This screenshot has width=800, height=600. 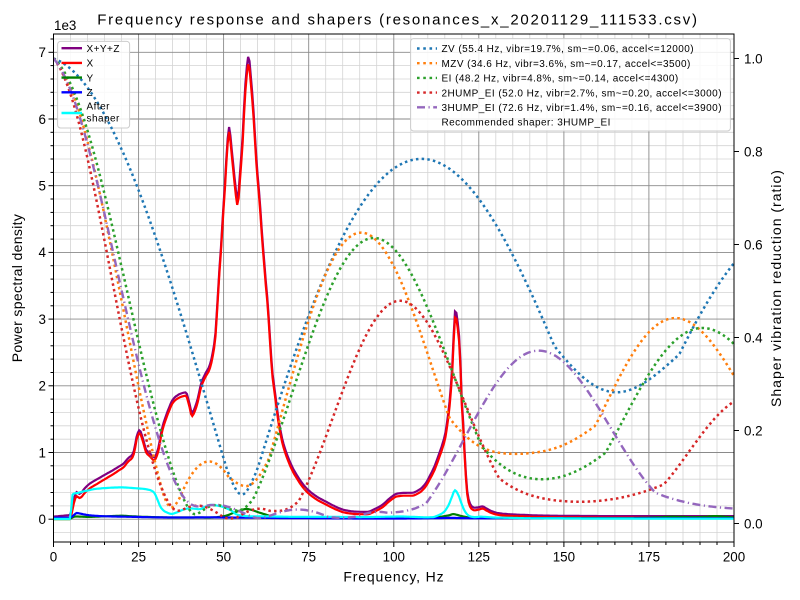 I want to click on svg-text: 0.8, so click(x=753, y=151).